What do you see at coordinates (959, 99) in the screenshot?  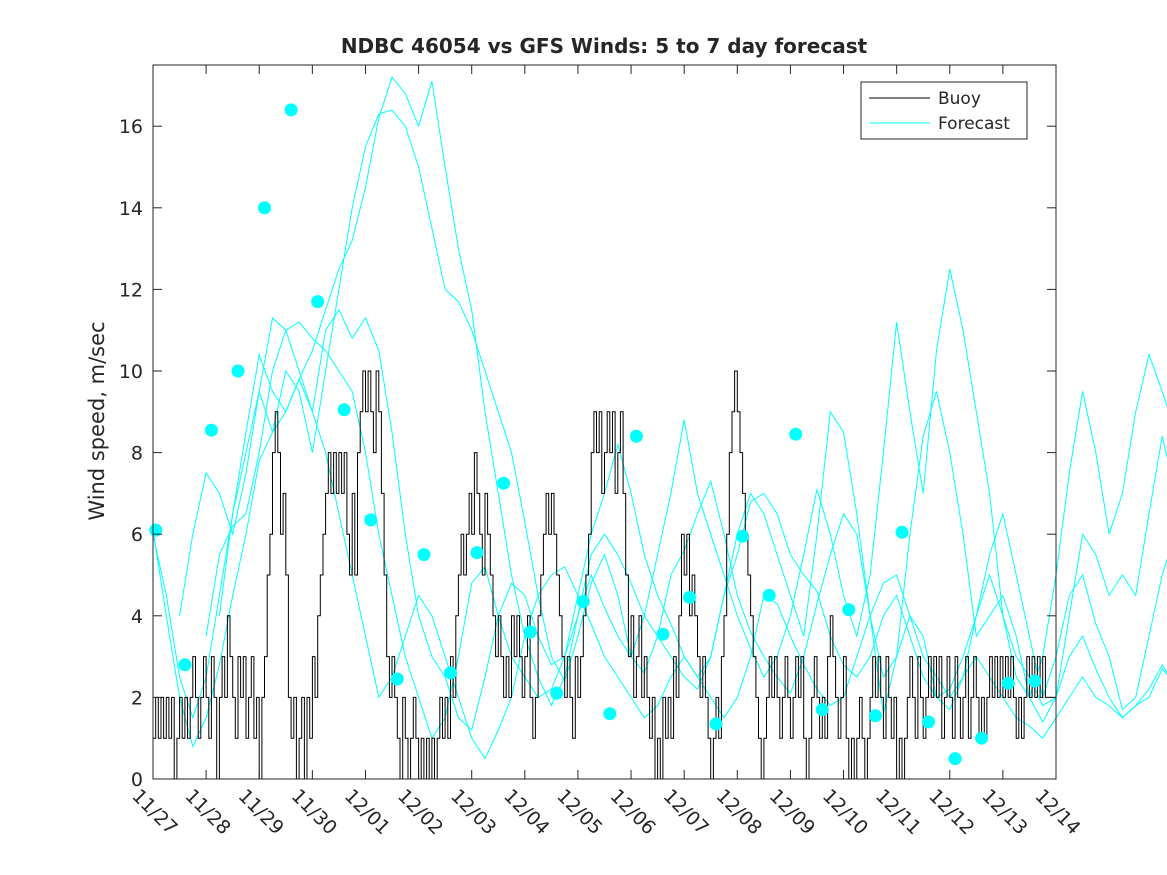 I see `legend-buoy-label: Buoy` at bounding box center [959, 99].